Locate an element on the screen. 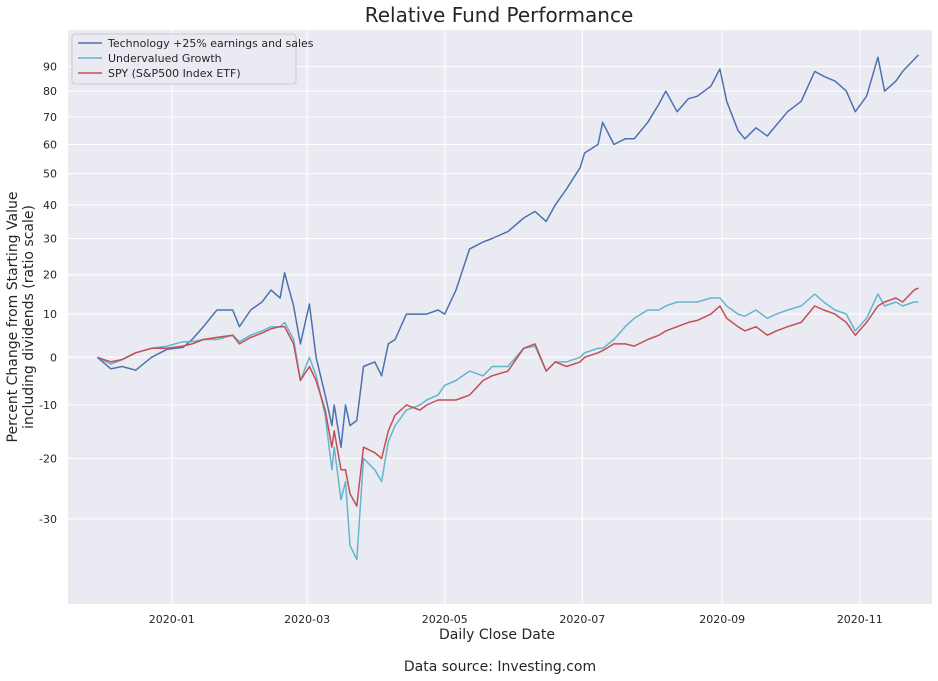 This screenshot has height=681, width=938. legend-box is located at coordinates (184, 59).